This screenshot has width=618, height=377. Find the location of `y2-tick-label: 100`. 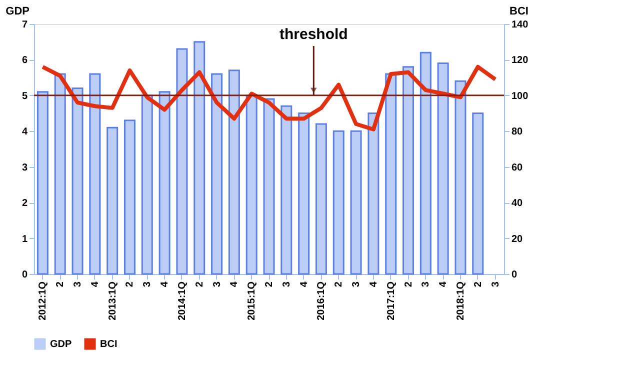

y2-tick-label: 100 is located at coordinates (520, 96).